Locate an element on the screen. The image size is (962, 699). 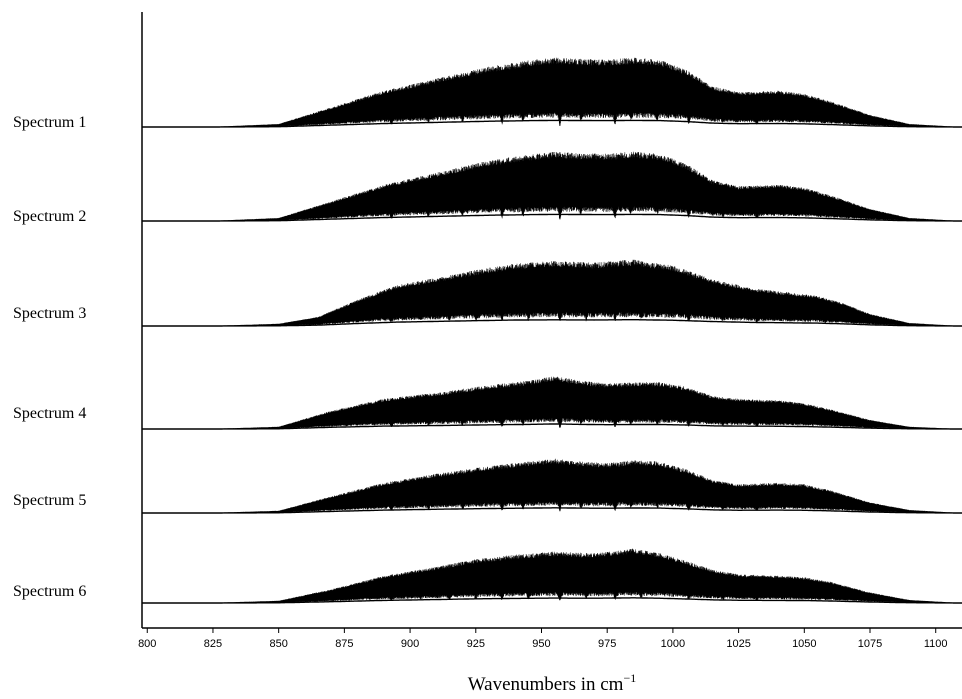
spectrum-5-trace is located at coordinates (562, 485).